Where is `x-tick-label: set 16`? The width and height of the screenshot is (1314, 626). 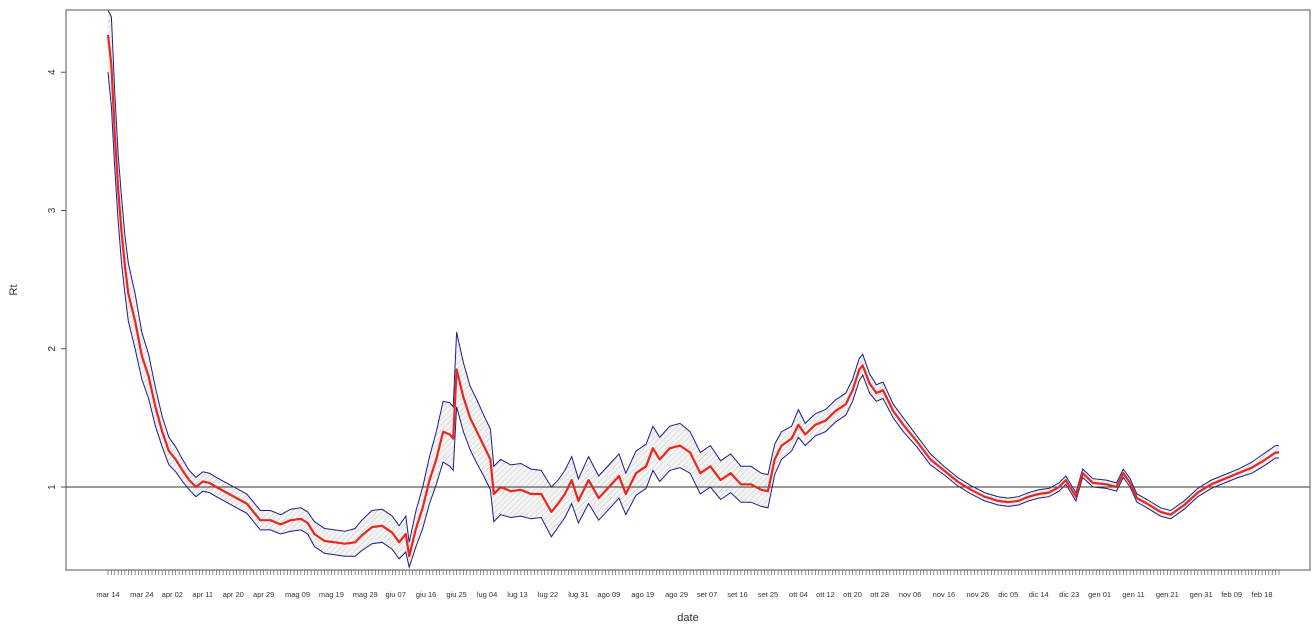
x-tick-label: set 16 is located at coordinates (737, 594).